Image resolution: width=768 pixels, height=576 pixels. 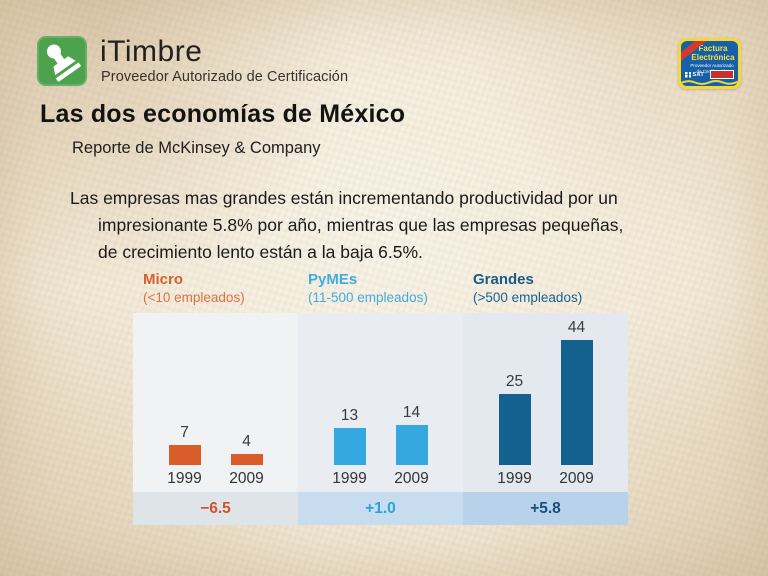 I want to click on bar-value-label: 7, so click(x=184, y=432).